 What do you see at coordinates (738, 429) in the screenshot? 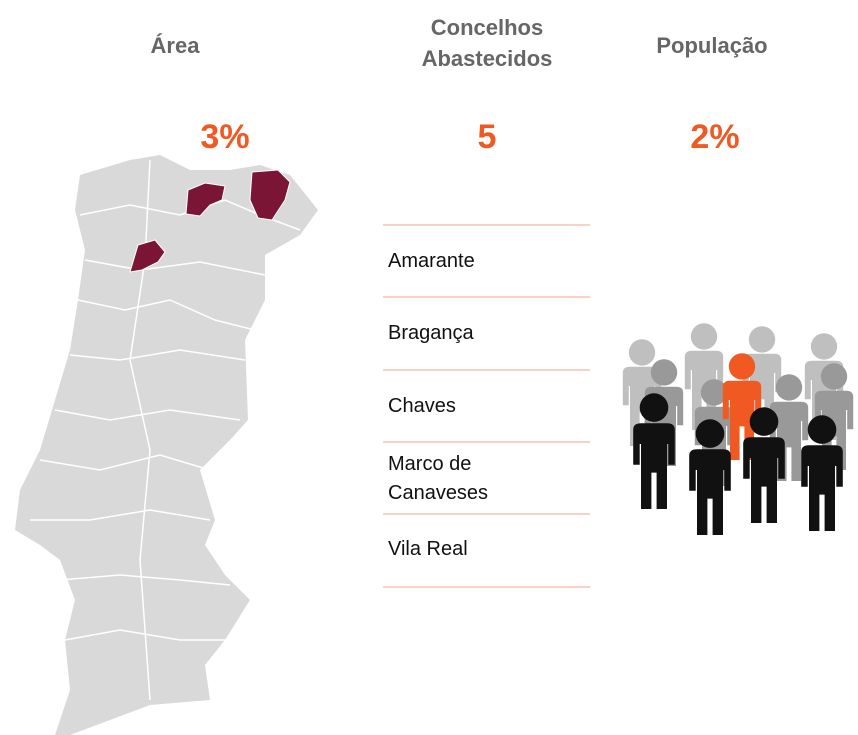
I see `people` at bounding box center [738, 429].